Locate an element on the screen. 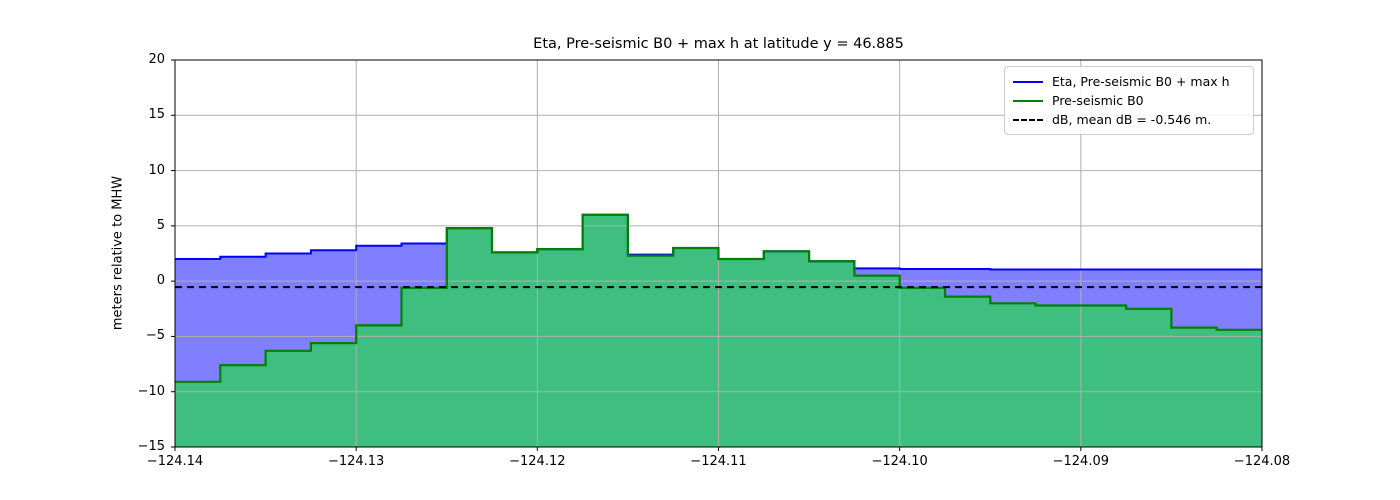  x-tick-label: −124.11 is located at coordinates (718, 461).